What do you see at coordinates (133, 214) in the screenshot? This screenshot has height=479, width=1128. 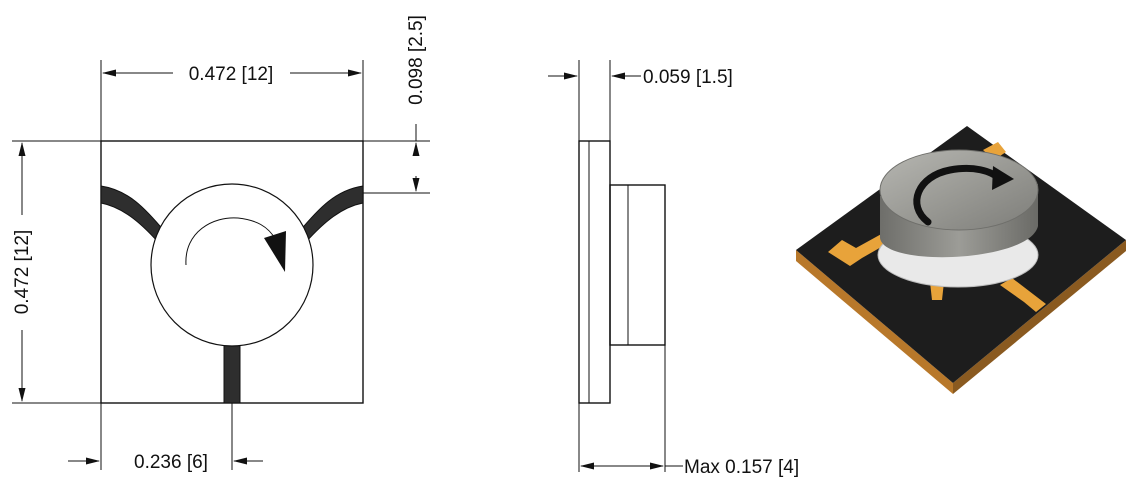 I see `left-port-trace` at bounding box center [133, 214].